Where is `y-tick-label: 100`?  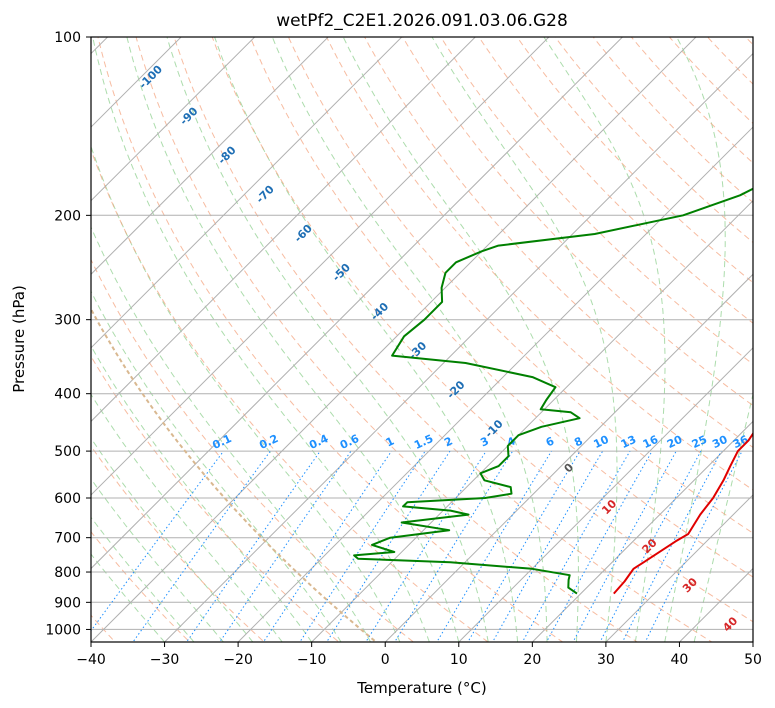 y-tick-label: 100 is located at coordinates (67, 38).